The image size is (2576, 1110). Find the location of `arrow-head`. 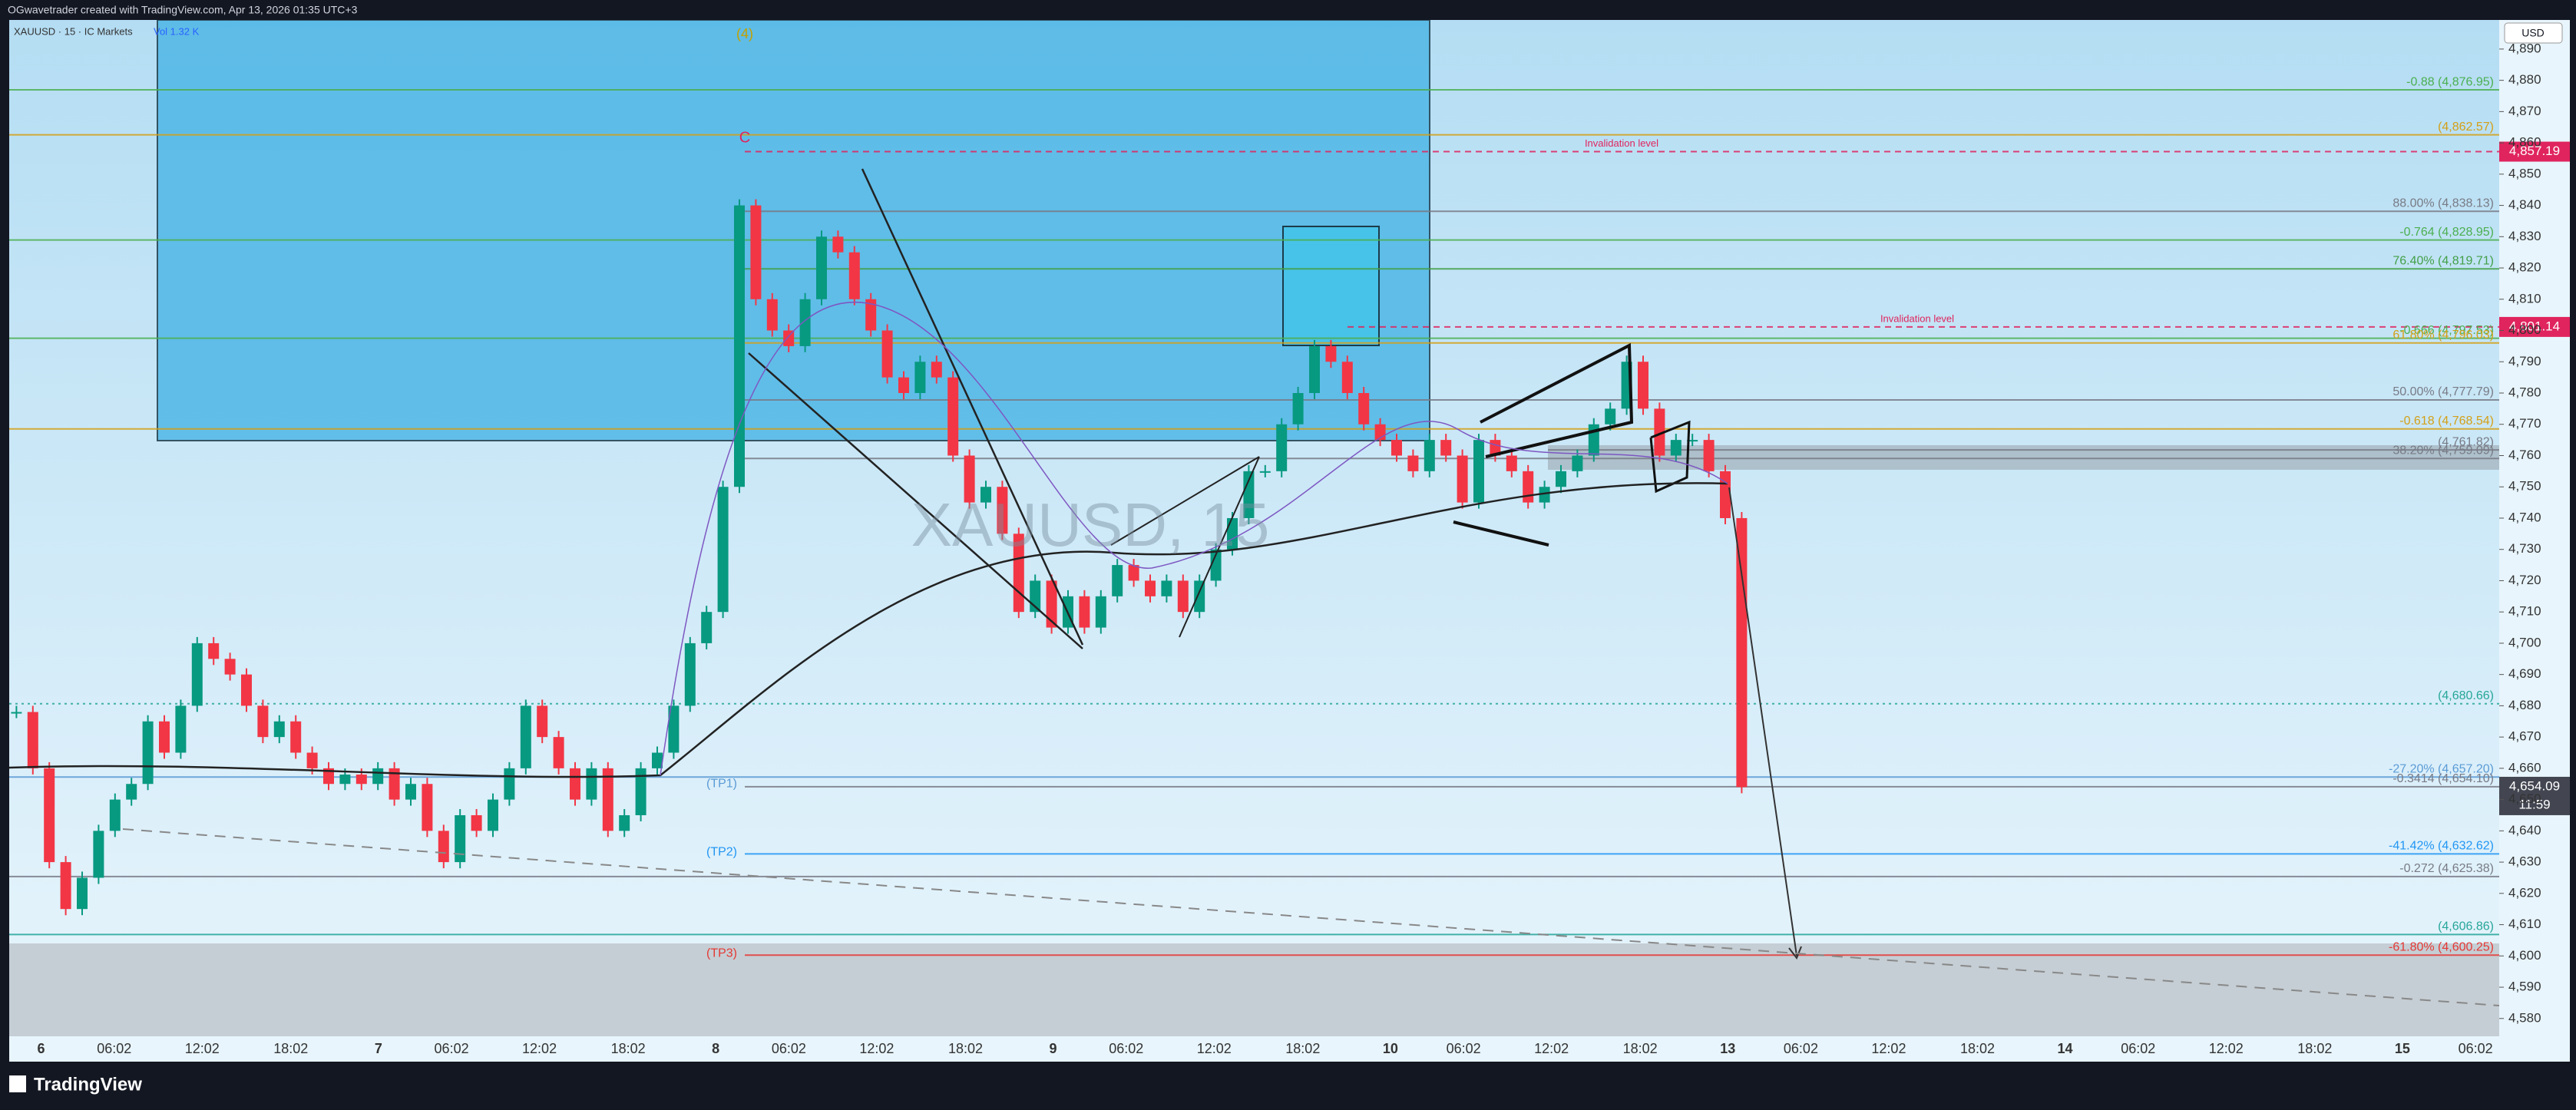

arrow-head is located at coordinates (1795, 953).